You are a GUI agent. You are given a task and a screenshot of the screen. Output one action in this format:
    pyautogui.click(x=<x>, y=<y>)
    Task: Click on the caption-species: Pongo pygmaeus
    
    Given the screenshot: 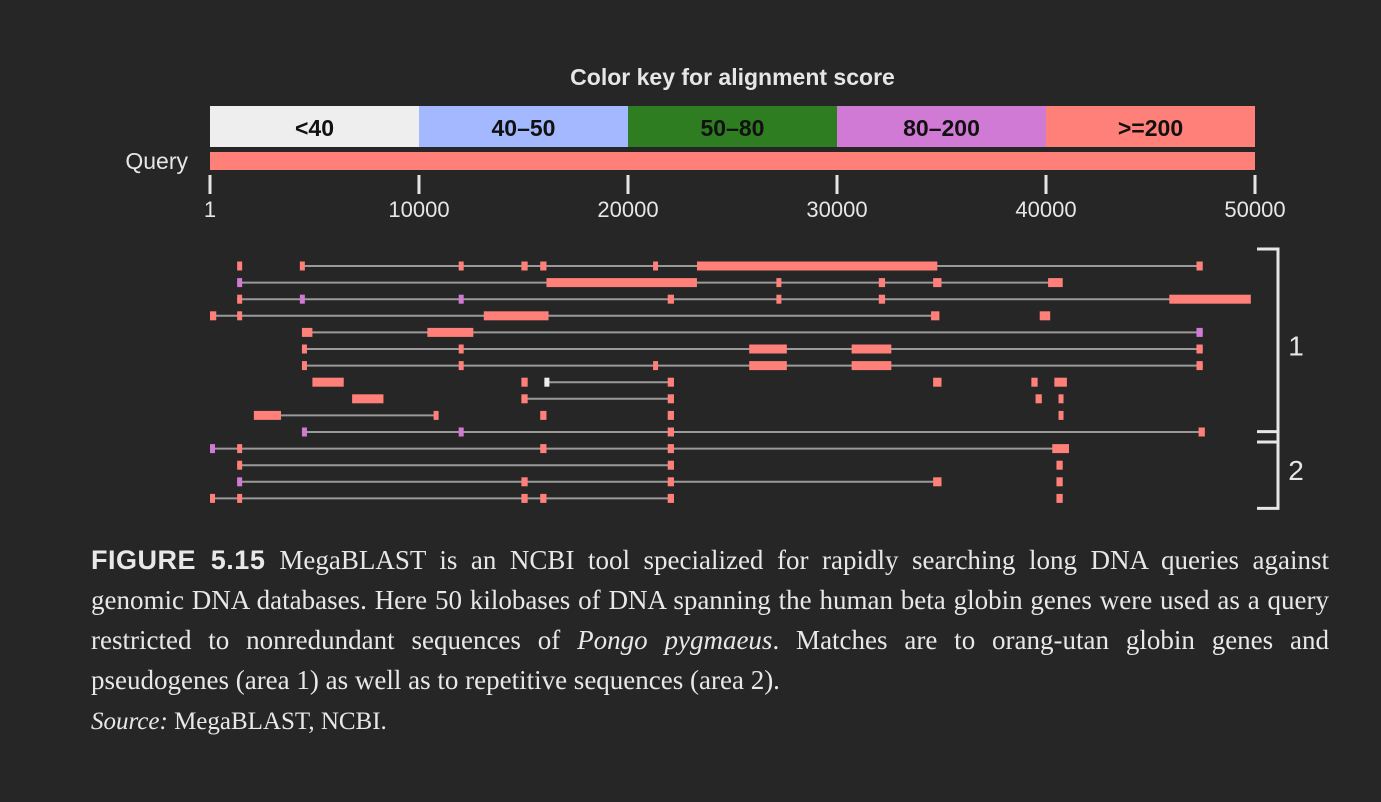 What is the action you would take?
    pyautogui.click(x=675, y=640)
    